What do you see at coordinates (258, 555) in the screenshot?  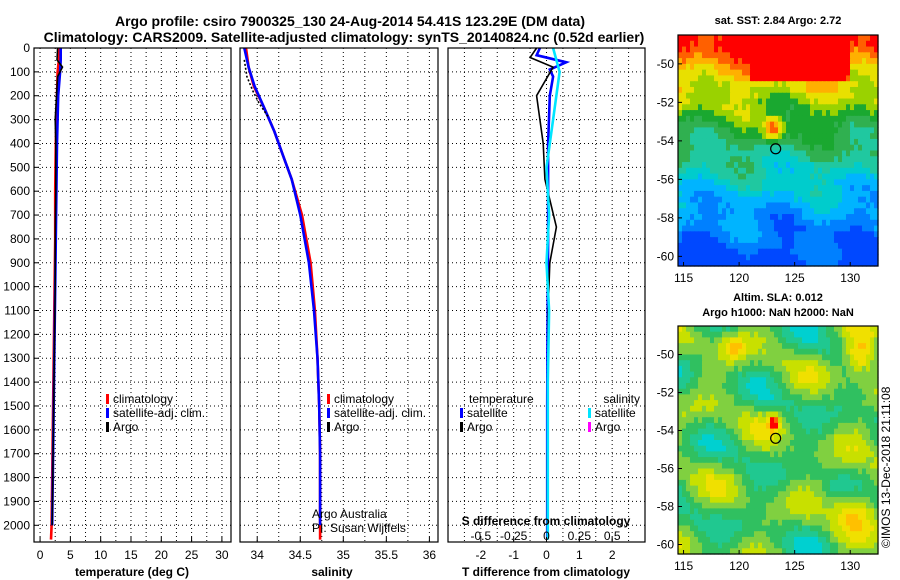 I see `x-tick-label: 34` at bounding box center [258, 555].